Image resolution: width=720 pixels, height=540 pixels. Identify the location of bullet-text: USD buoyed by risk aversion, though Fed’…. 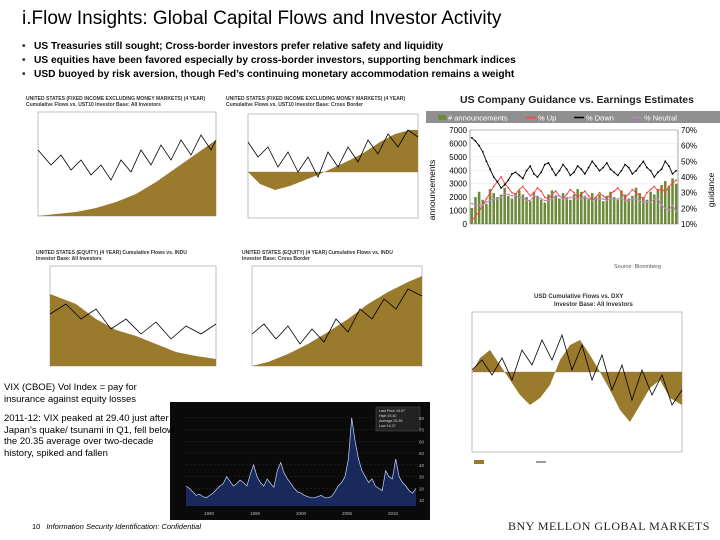
(274, 74).